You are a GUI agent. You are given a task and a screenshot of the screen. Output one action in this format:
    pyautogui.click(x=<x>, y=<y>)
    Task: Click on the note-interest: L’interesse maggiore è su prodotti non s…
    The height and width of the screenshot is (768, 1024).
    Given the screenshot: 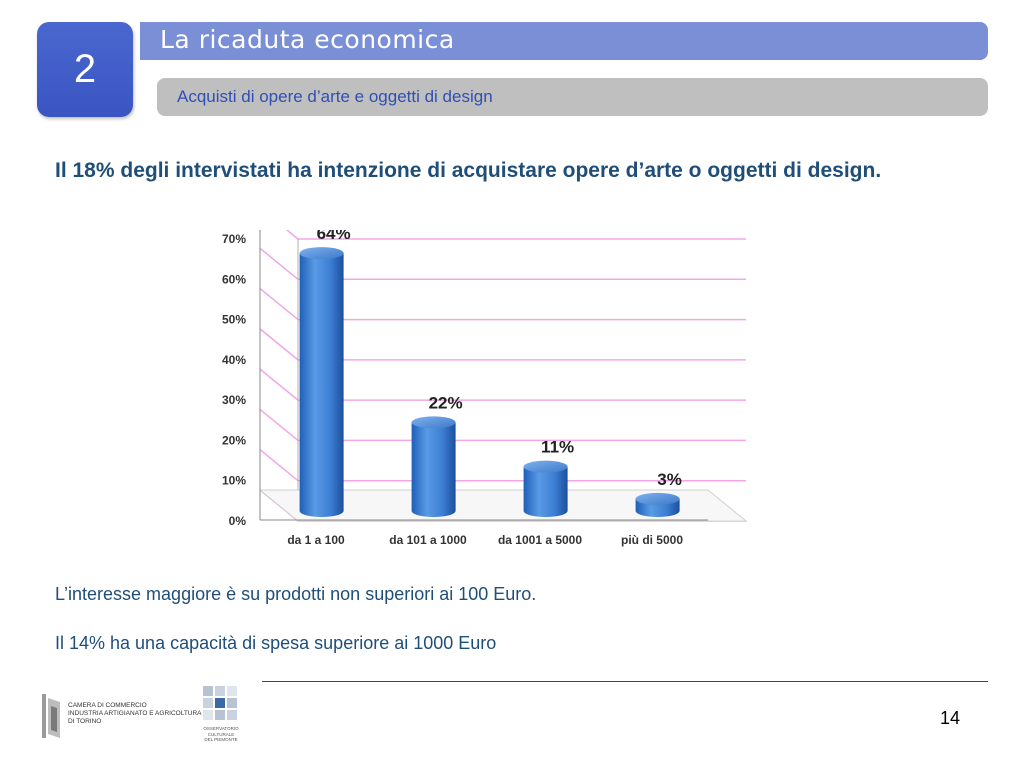 What is the action you would take?
    pyautogui.click(x=296, y=594)
    